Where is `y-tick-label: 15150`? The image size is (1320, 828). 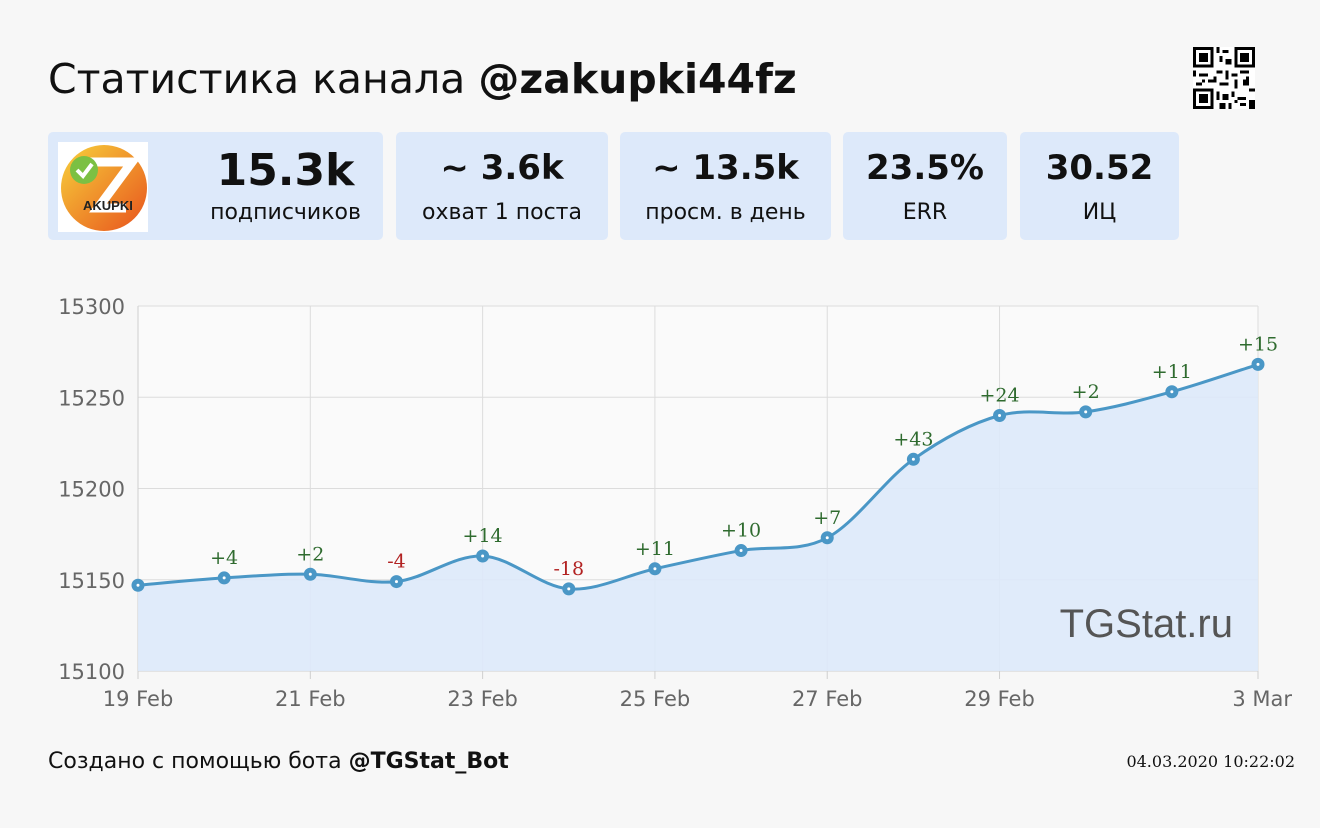 y-tick-label: 15150 is located at coordinates (91, 581).